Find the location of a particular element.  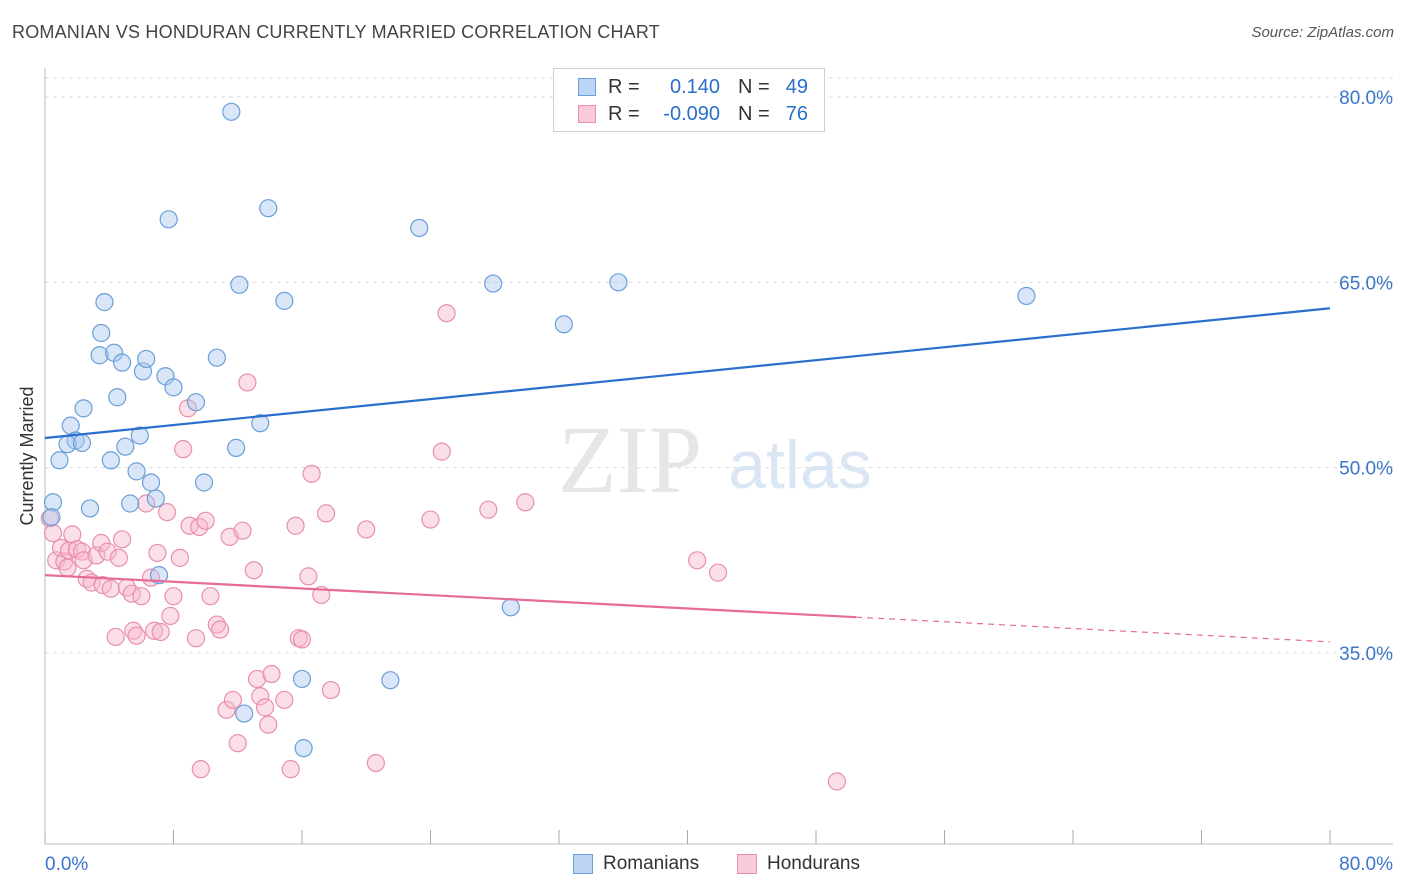

hondurans-legend-label: Hondurans is located at coordinates (813, 863).